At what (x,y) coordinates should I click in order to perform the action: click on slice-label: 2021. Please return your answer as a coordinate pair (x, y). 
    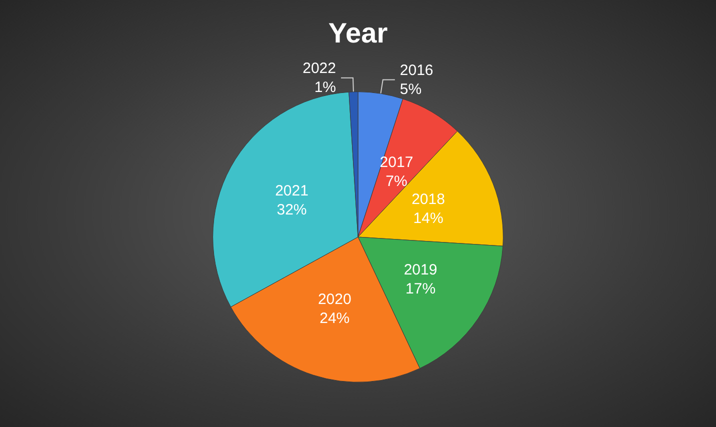
    Looking at the image, I should click on (291, 191).